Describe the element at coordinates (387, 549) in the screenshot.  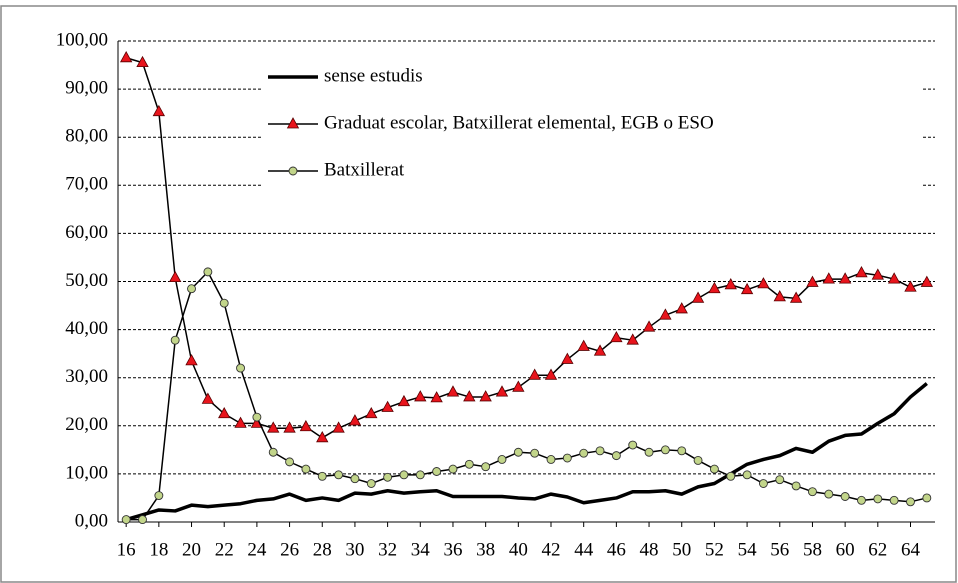
I see `x-tick-label: 32` at that location.